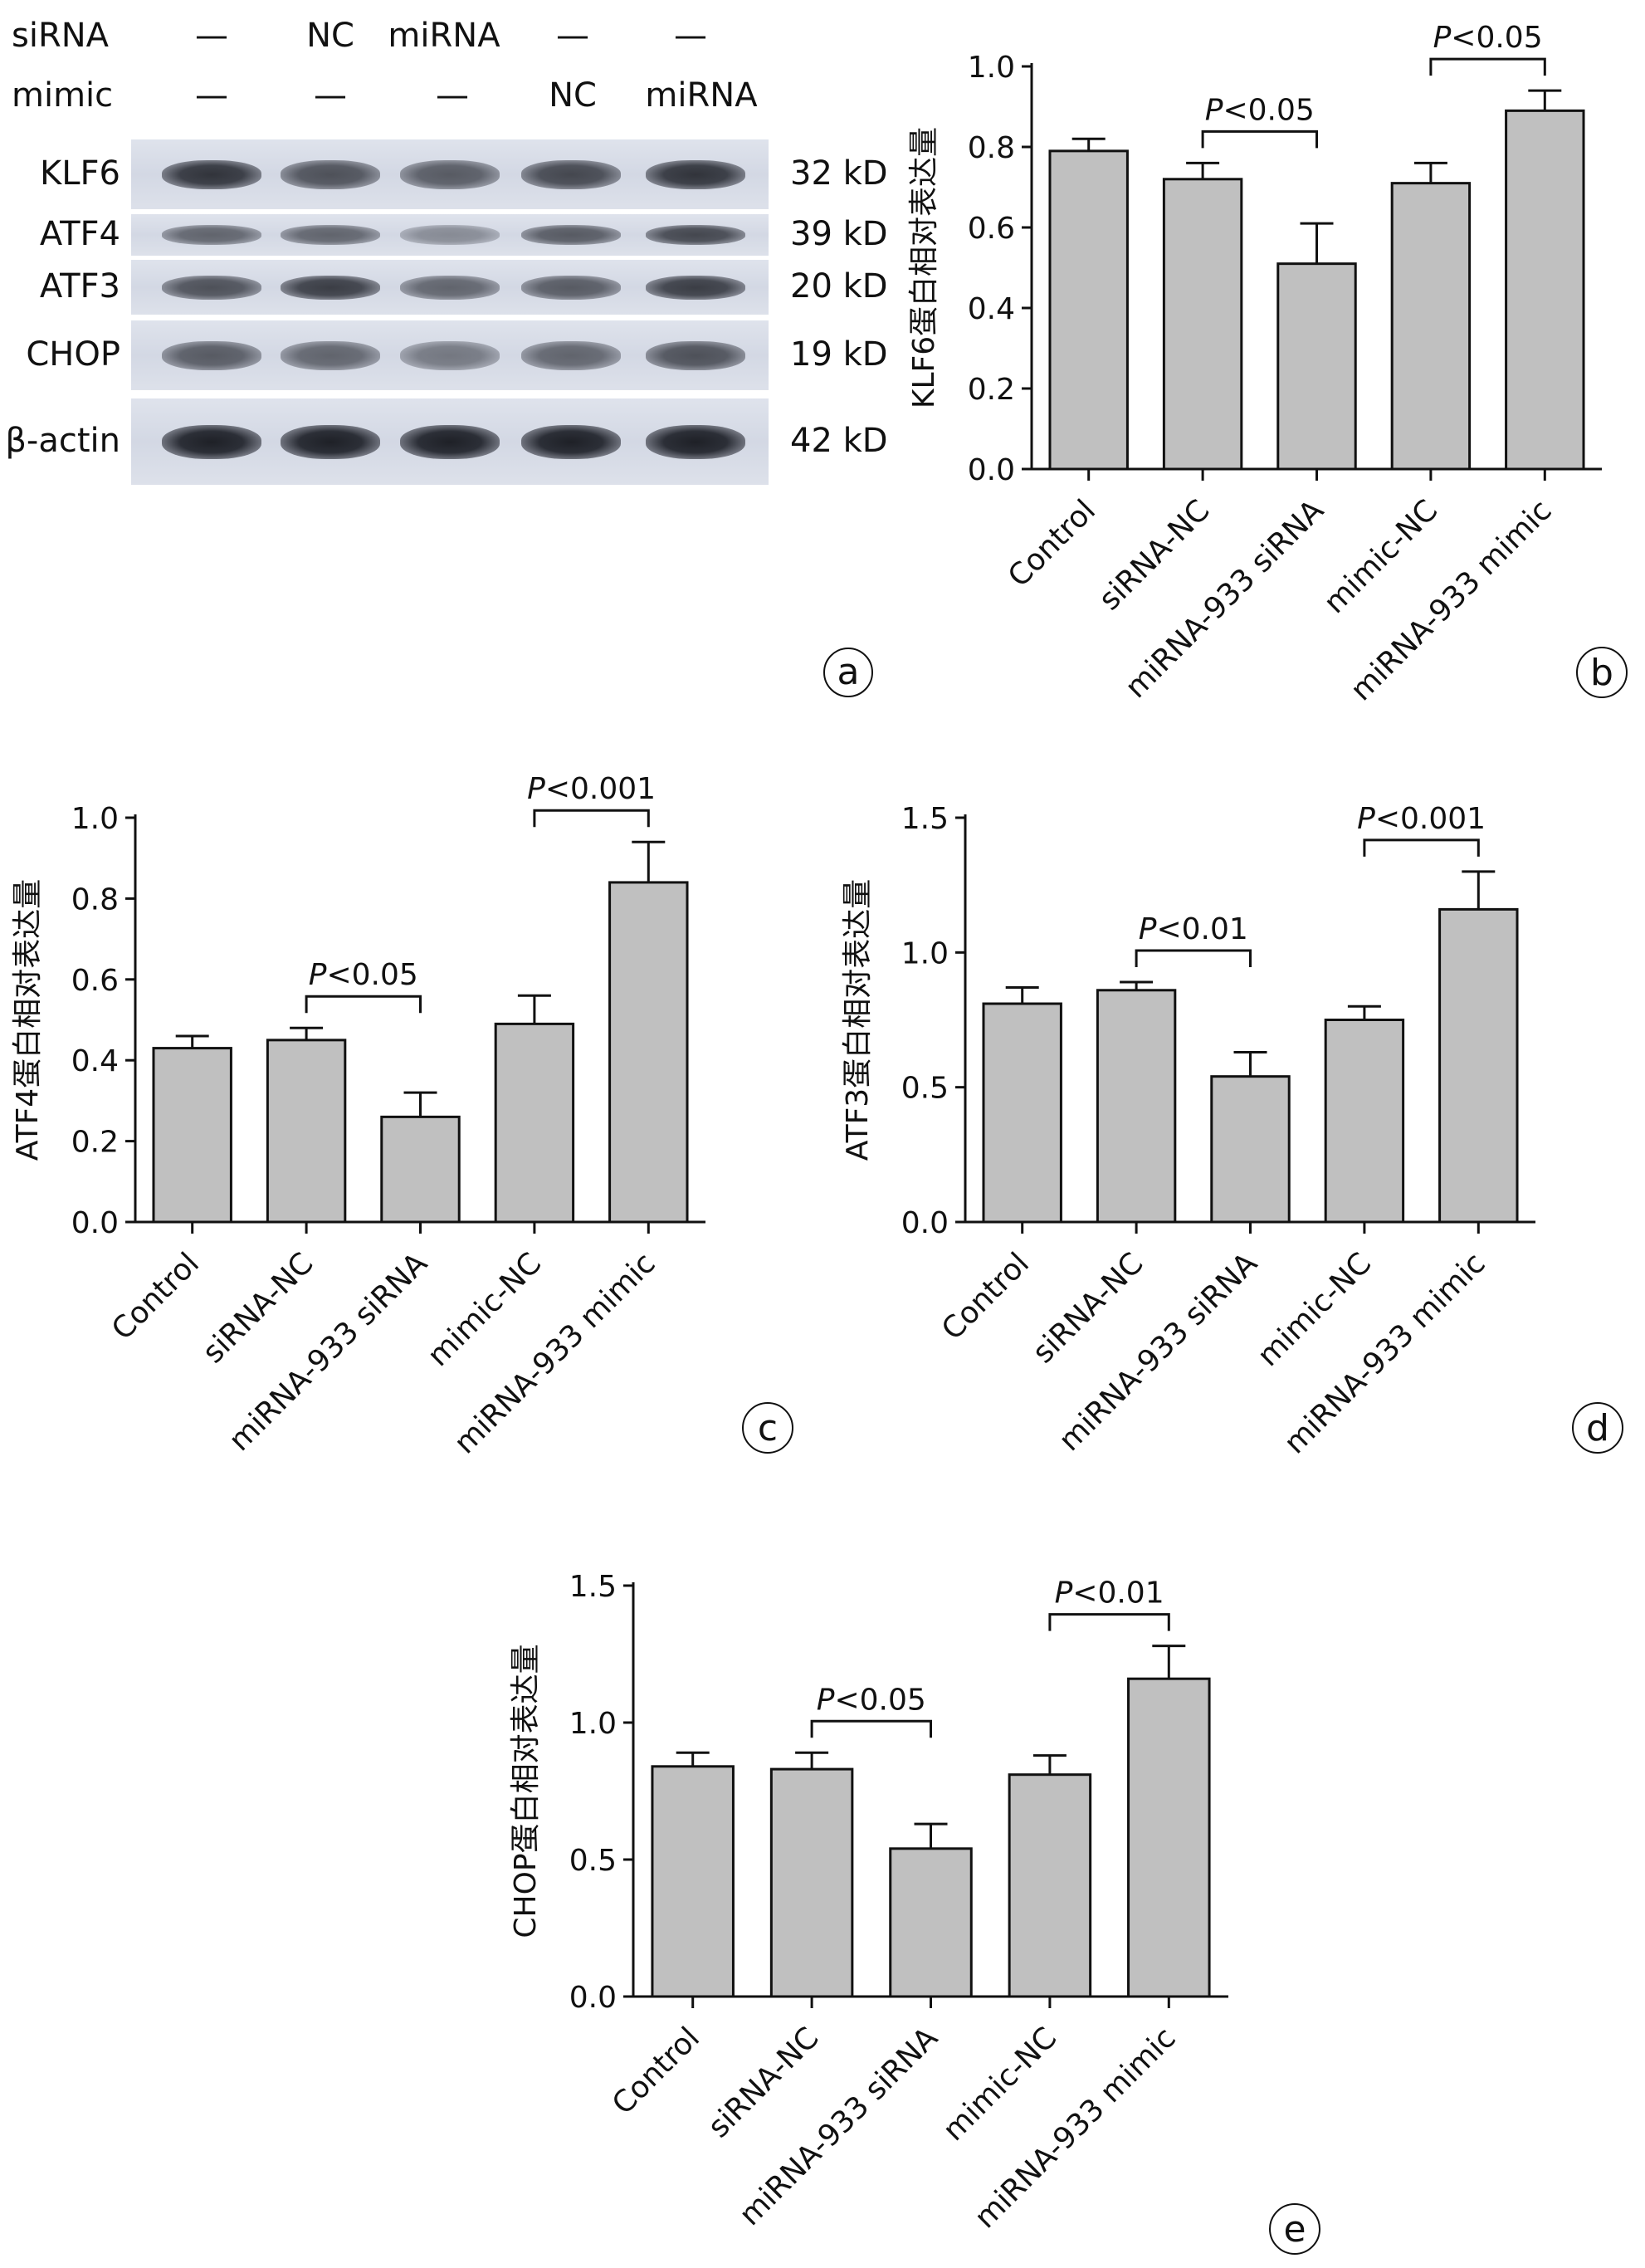  I want to click on blot-kd-label: 42 kD, so click(839, 441).